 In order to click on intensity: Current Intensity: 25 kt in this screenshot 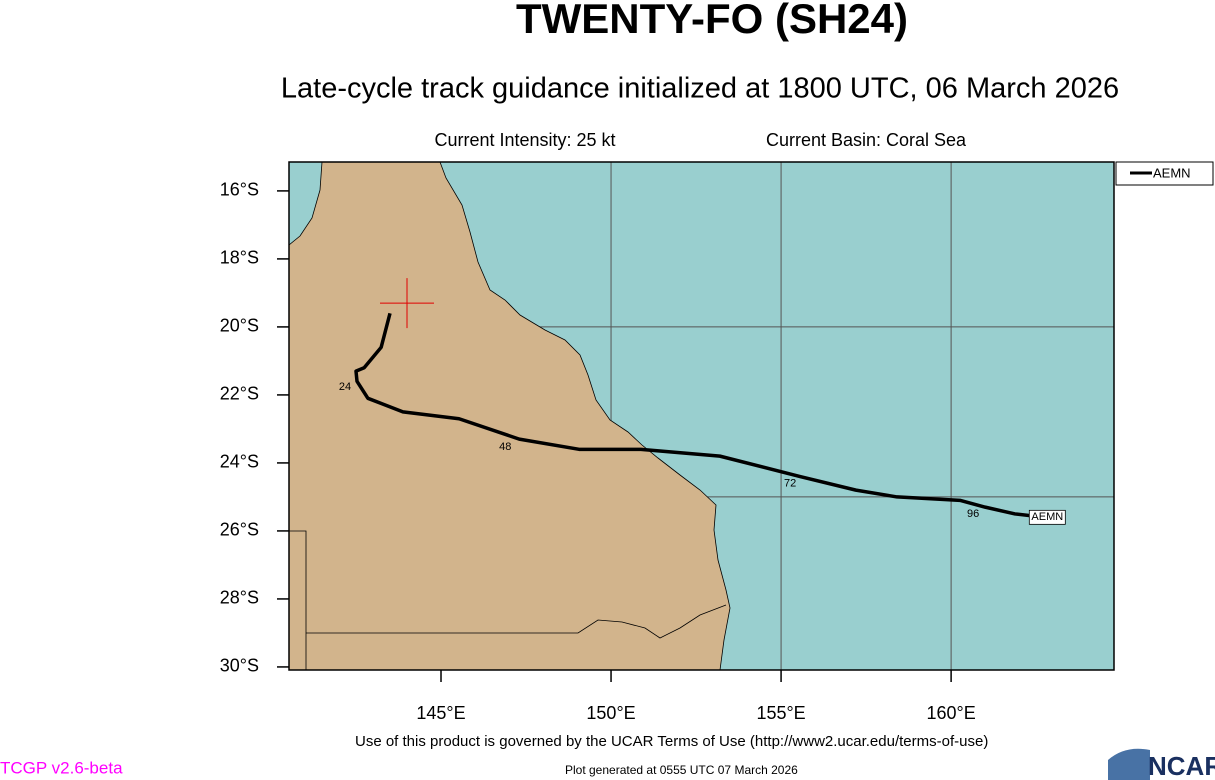, I will do `click(524, 140)`.